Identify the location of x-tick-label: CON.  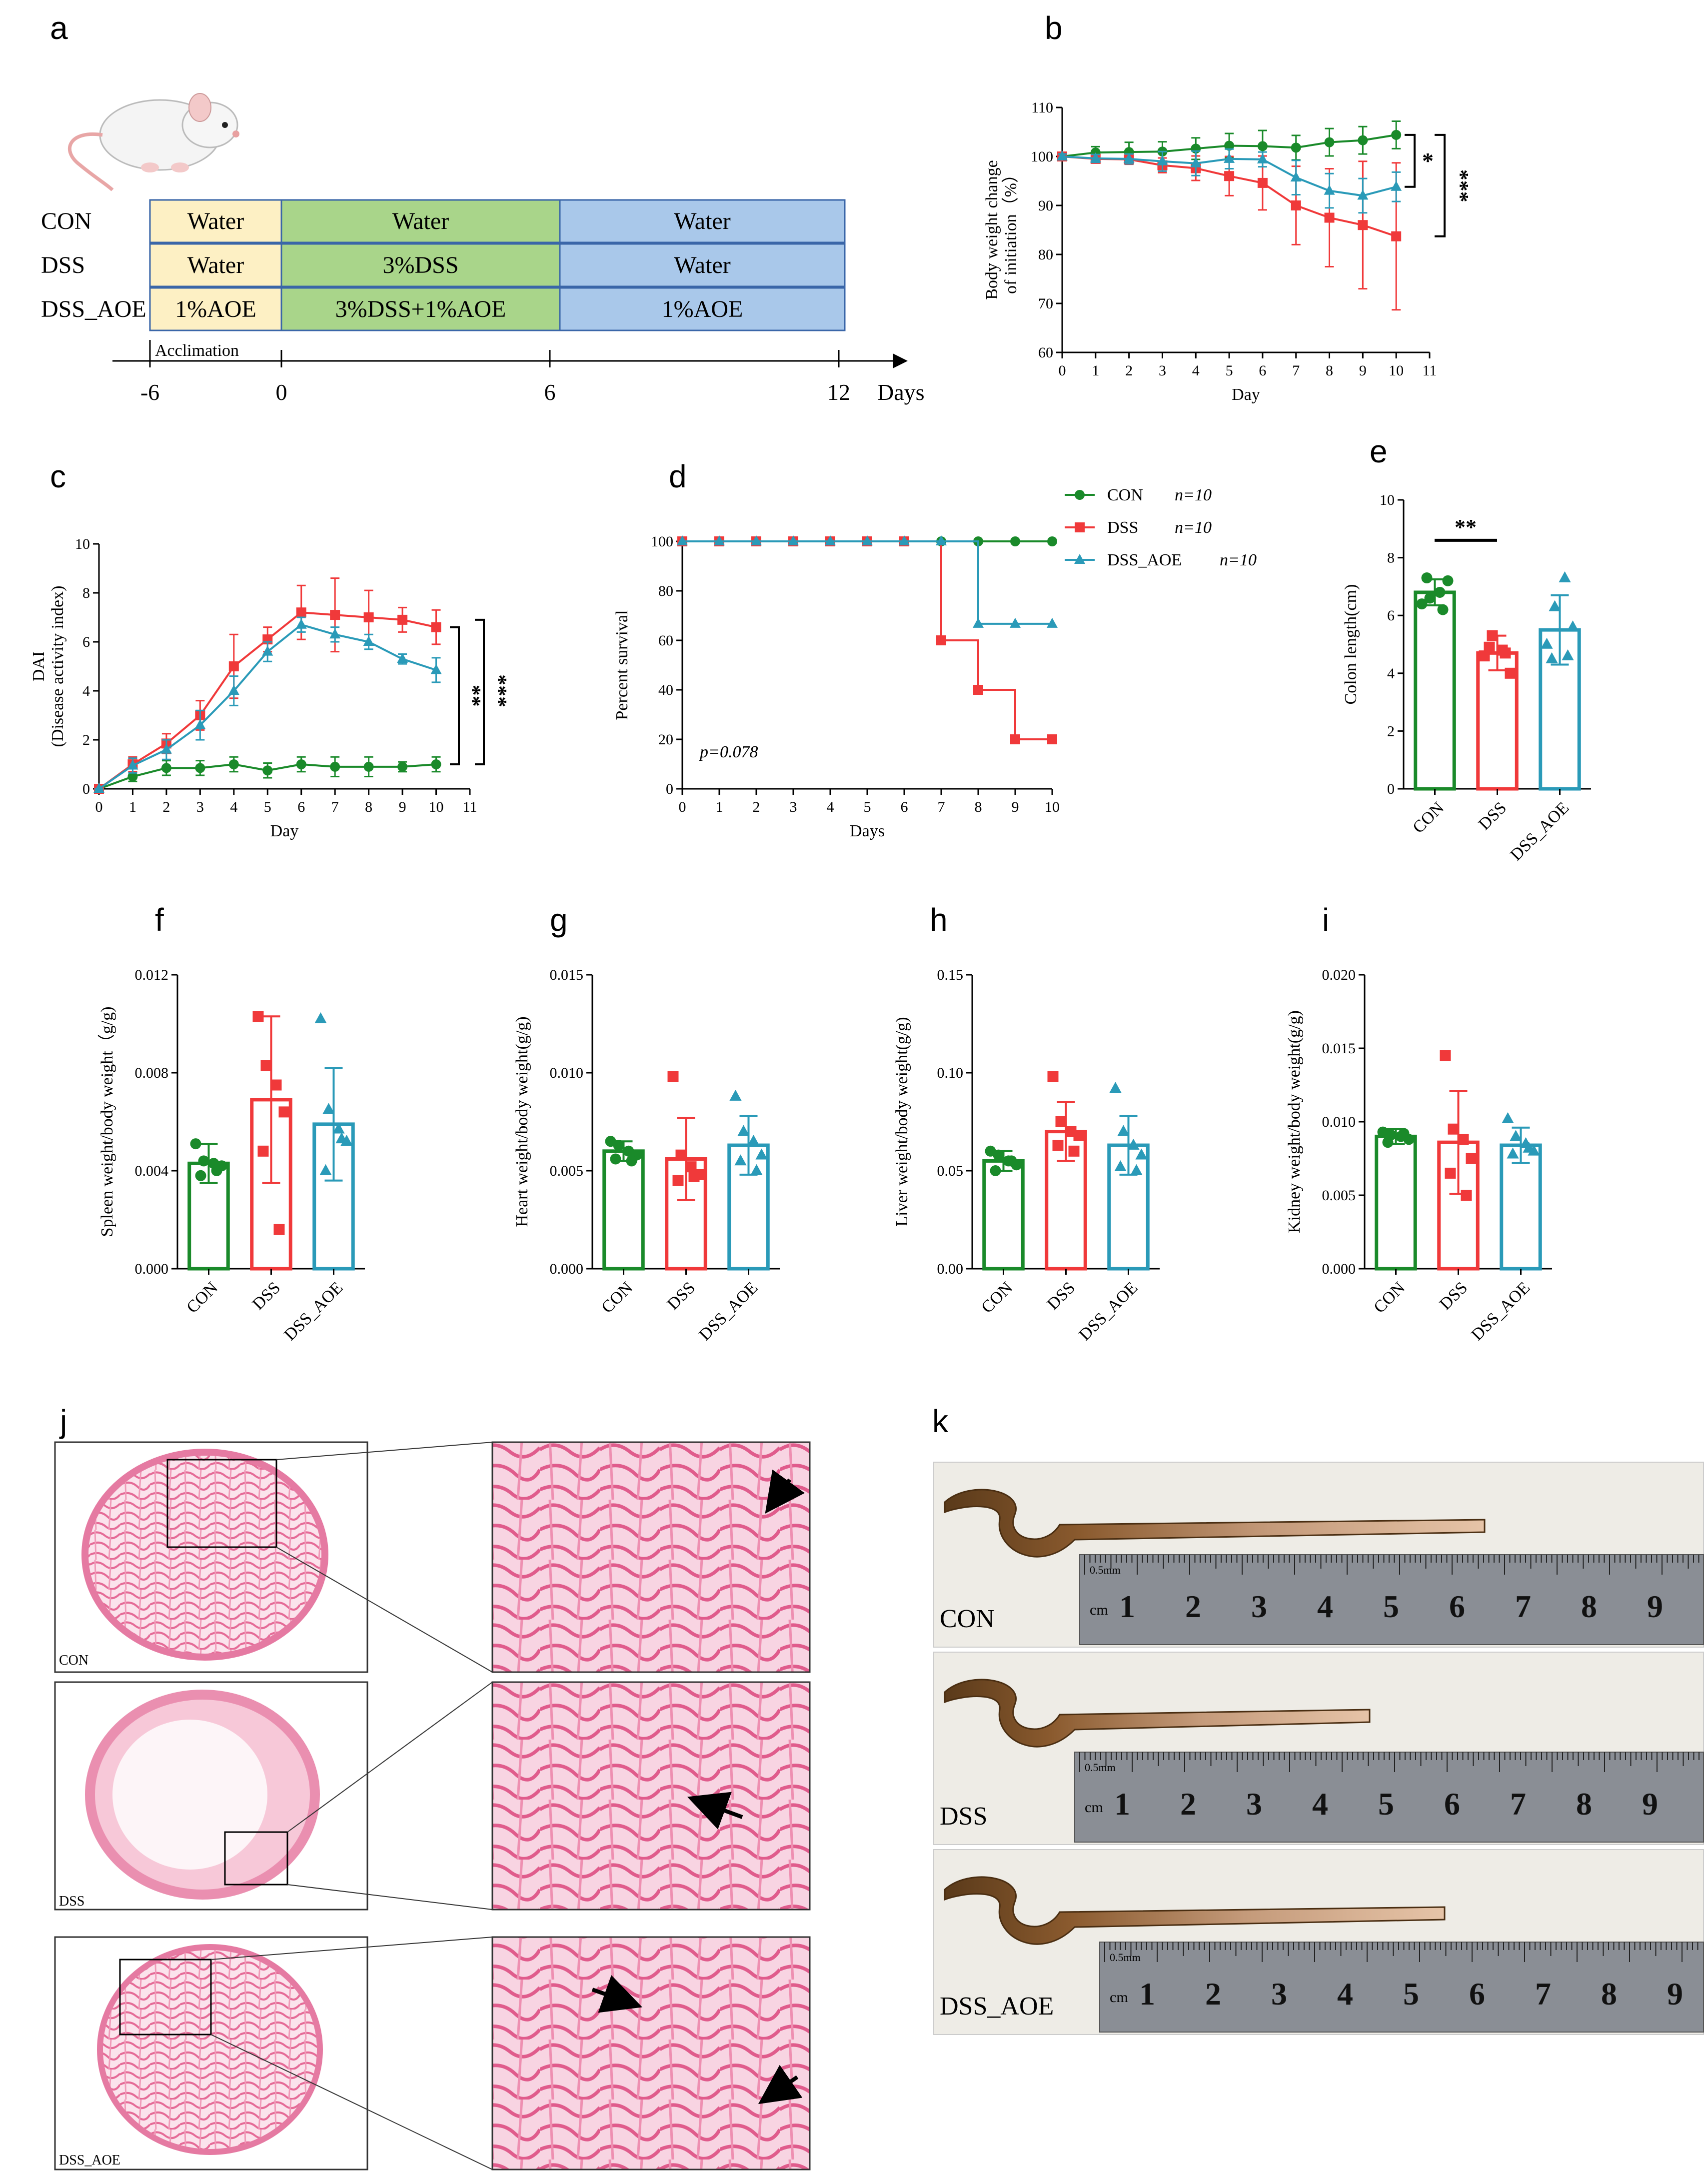
(1389, 1297).